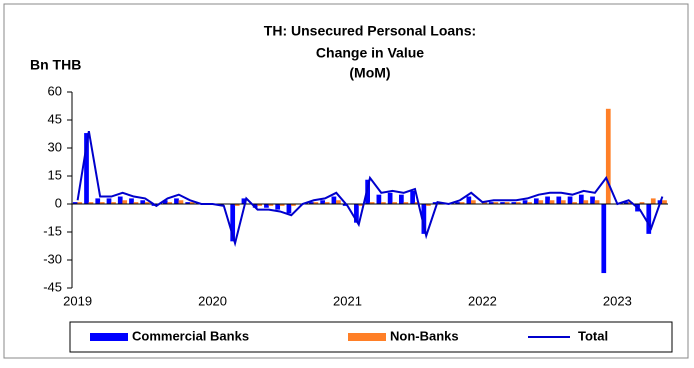 This screenshot has height=368, width=694. Describe the element at coordinates (482, 300) in the screenshot. I see `x-tick-label: 2022` at that location.